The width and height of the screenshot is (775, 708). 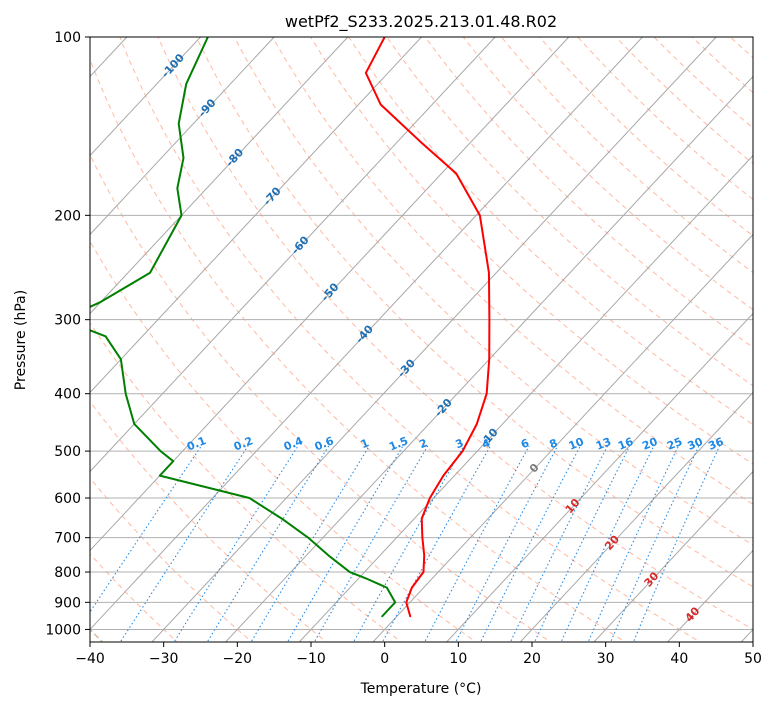 What do you see at coordinates (753, 659) in the screenshot?
I see `x-tick-label: 50` at bounding box center [753, 659].